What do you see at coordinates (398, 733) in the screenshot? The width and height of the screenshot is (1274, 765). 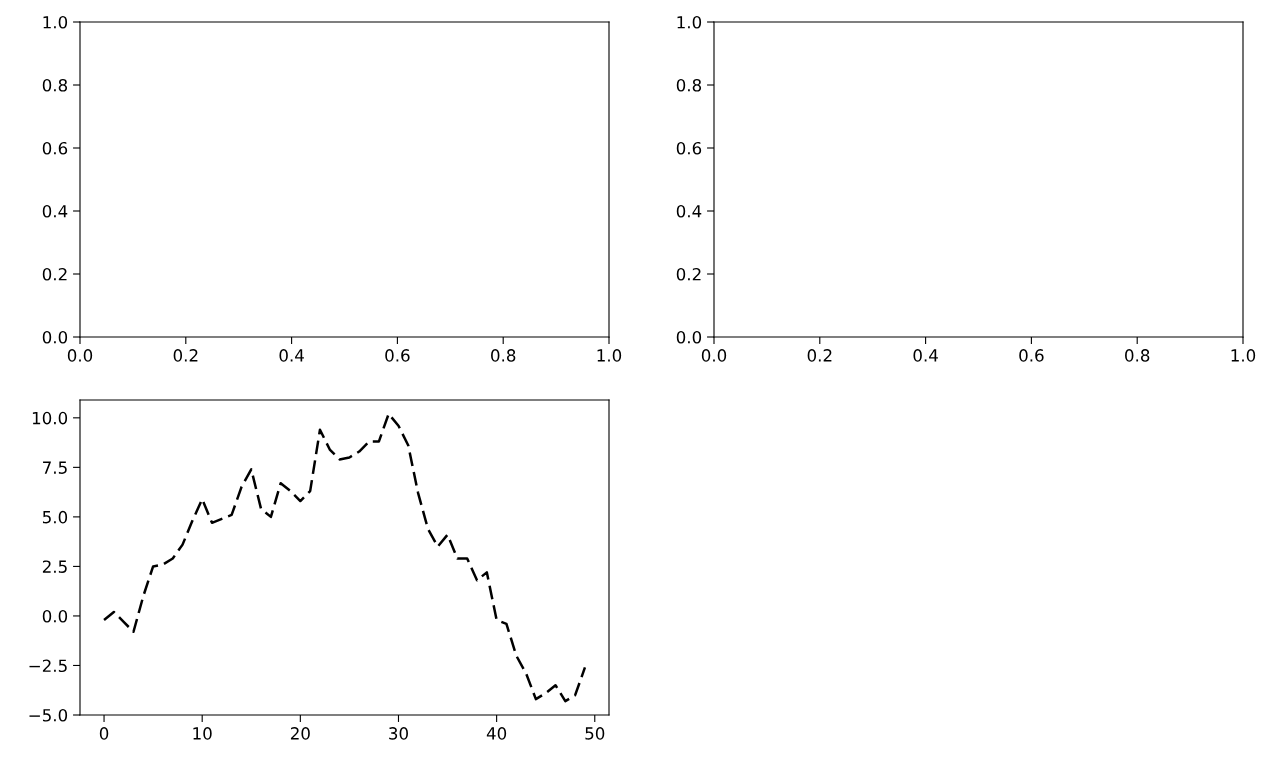 I see `x-tick-label: 30` at bounding box center [398, 733].